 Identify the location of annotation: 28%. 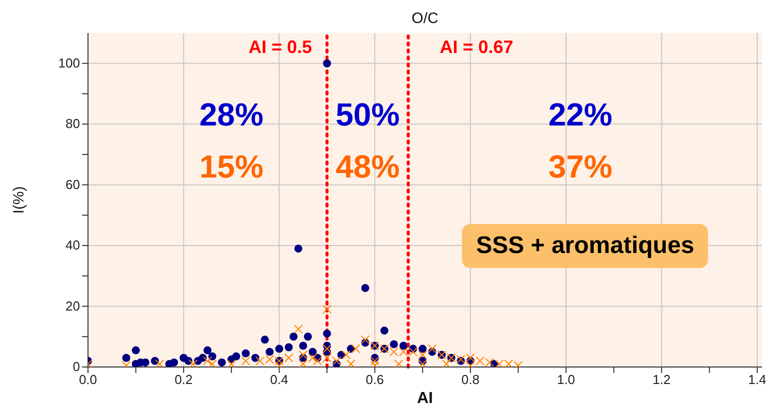
(231, 115).